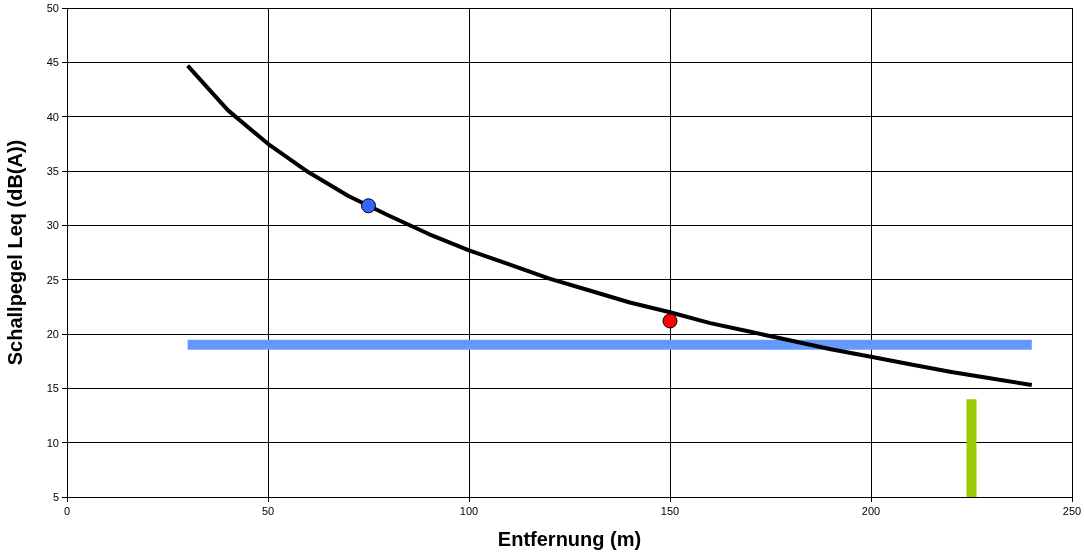 The width and height of the screenshot is (1084, 556). I want to click on y-tick-label: 5, so click(55, 496).